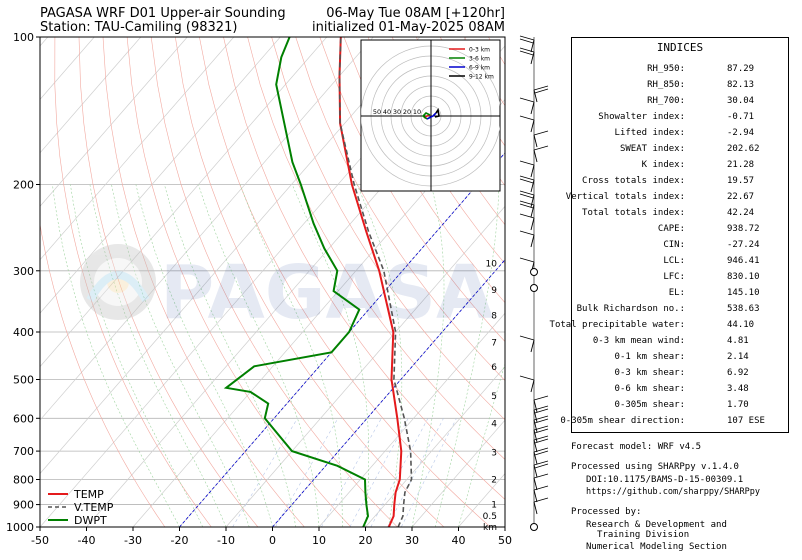  I want to click on station-label: Station: TAU-Camiling (98321), so click(139, 27).